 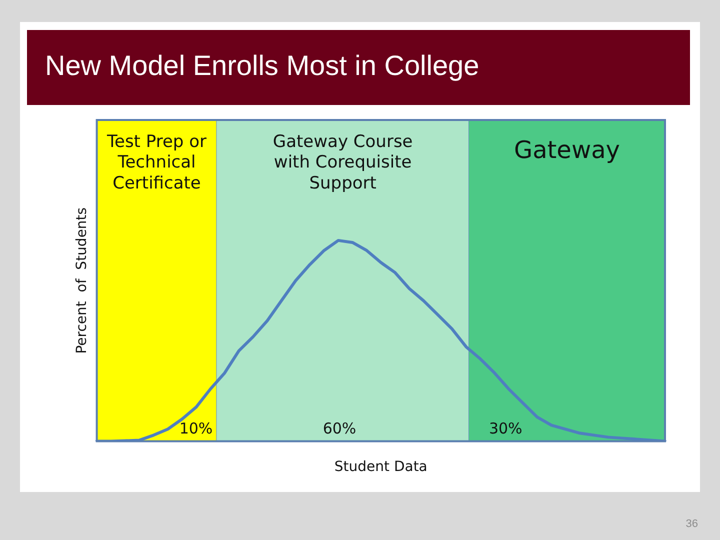 What do you see at coordinates (567, 150) in the screenshot?
I see `text: Gateway` at bounding box center [567, 150].